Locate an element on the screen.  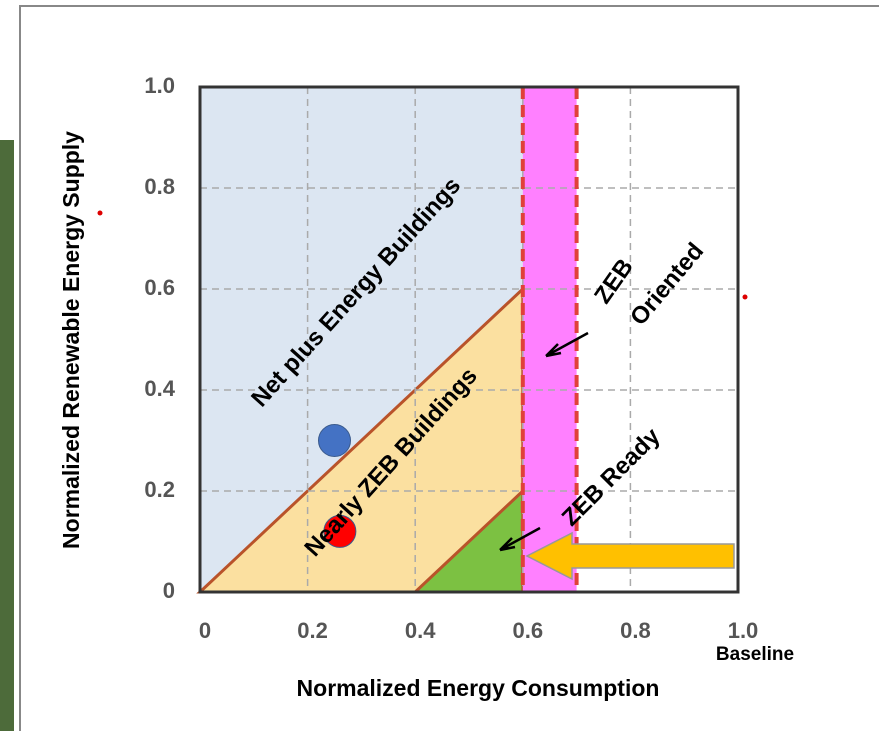
y-axis-title: Normalized Renewable Energy Supply is located at coordinates (71, 340).